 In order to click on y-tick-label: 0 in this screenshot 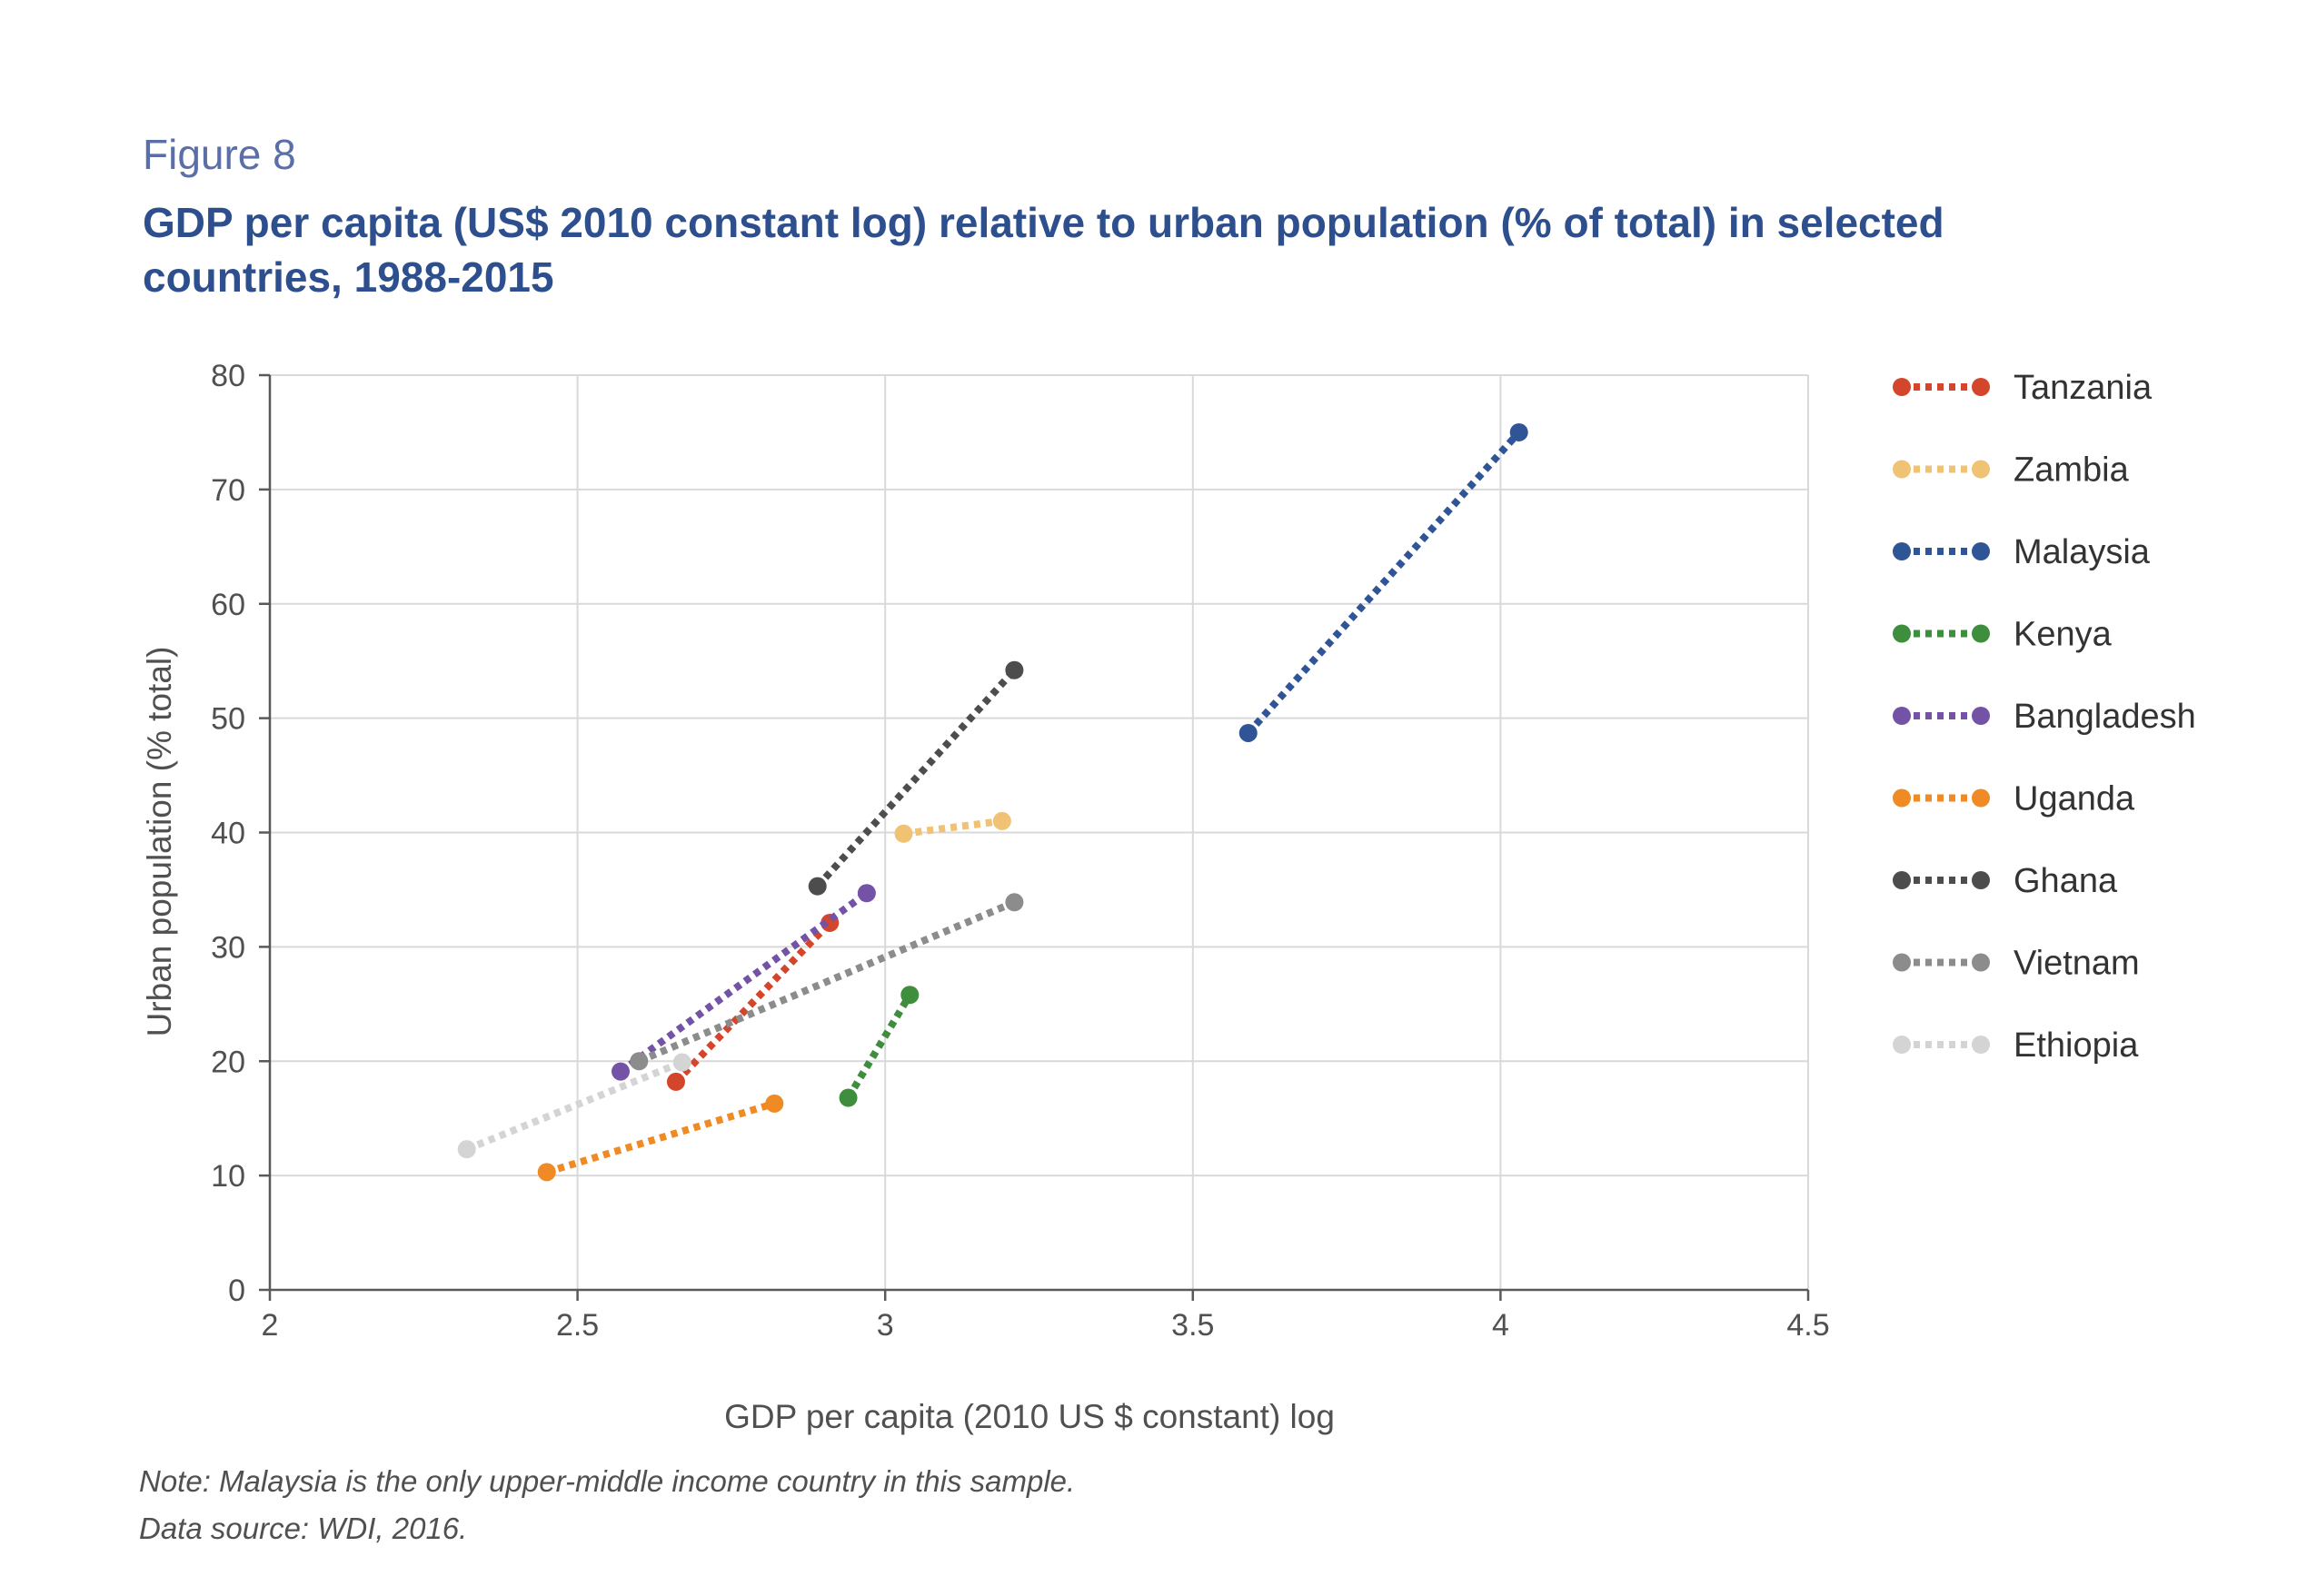, I will do `click(236, 1291)`.